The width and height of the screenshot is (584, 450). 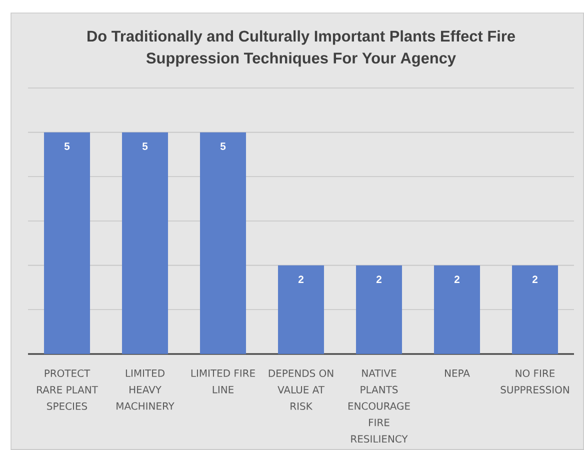 What do you see at coordinates (379, 406) in the screenshot?
I see `x-tick-label: NATIVE PLANTS ENCOURAGE FIRE RESILIENCY` at bounding box center [379, 406].